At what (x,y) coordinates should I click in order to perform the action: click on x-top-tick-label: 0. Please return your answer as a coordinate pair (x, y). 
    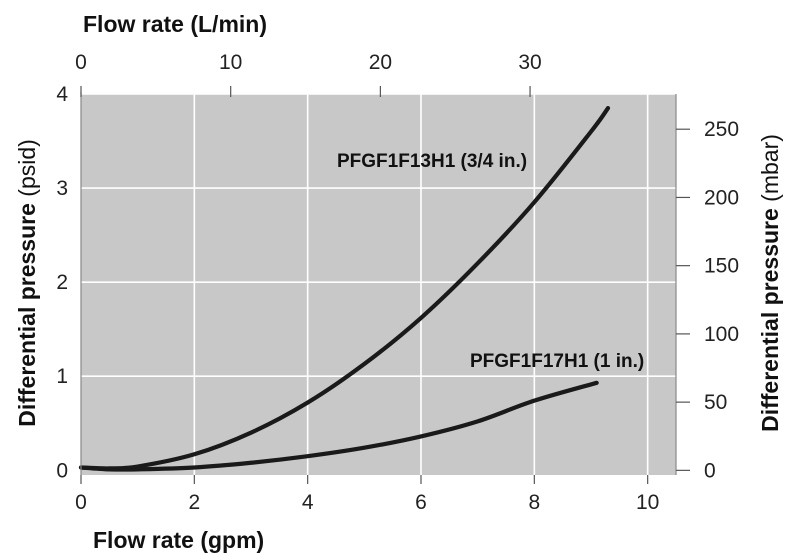
    Looking at the image, I should click on (81, 62).